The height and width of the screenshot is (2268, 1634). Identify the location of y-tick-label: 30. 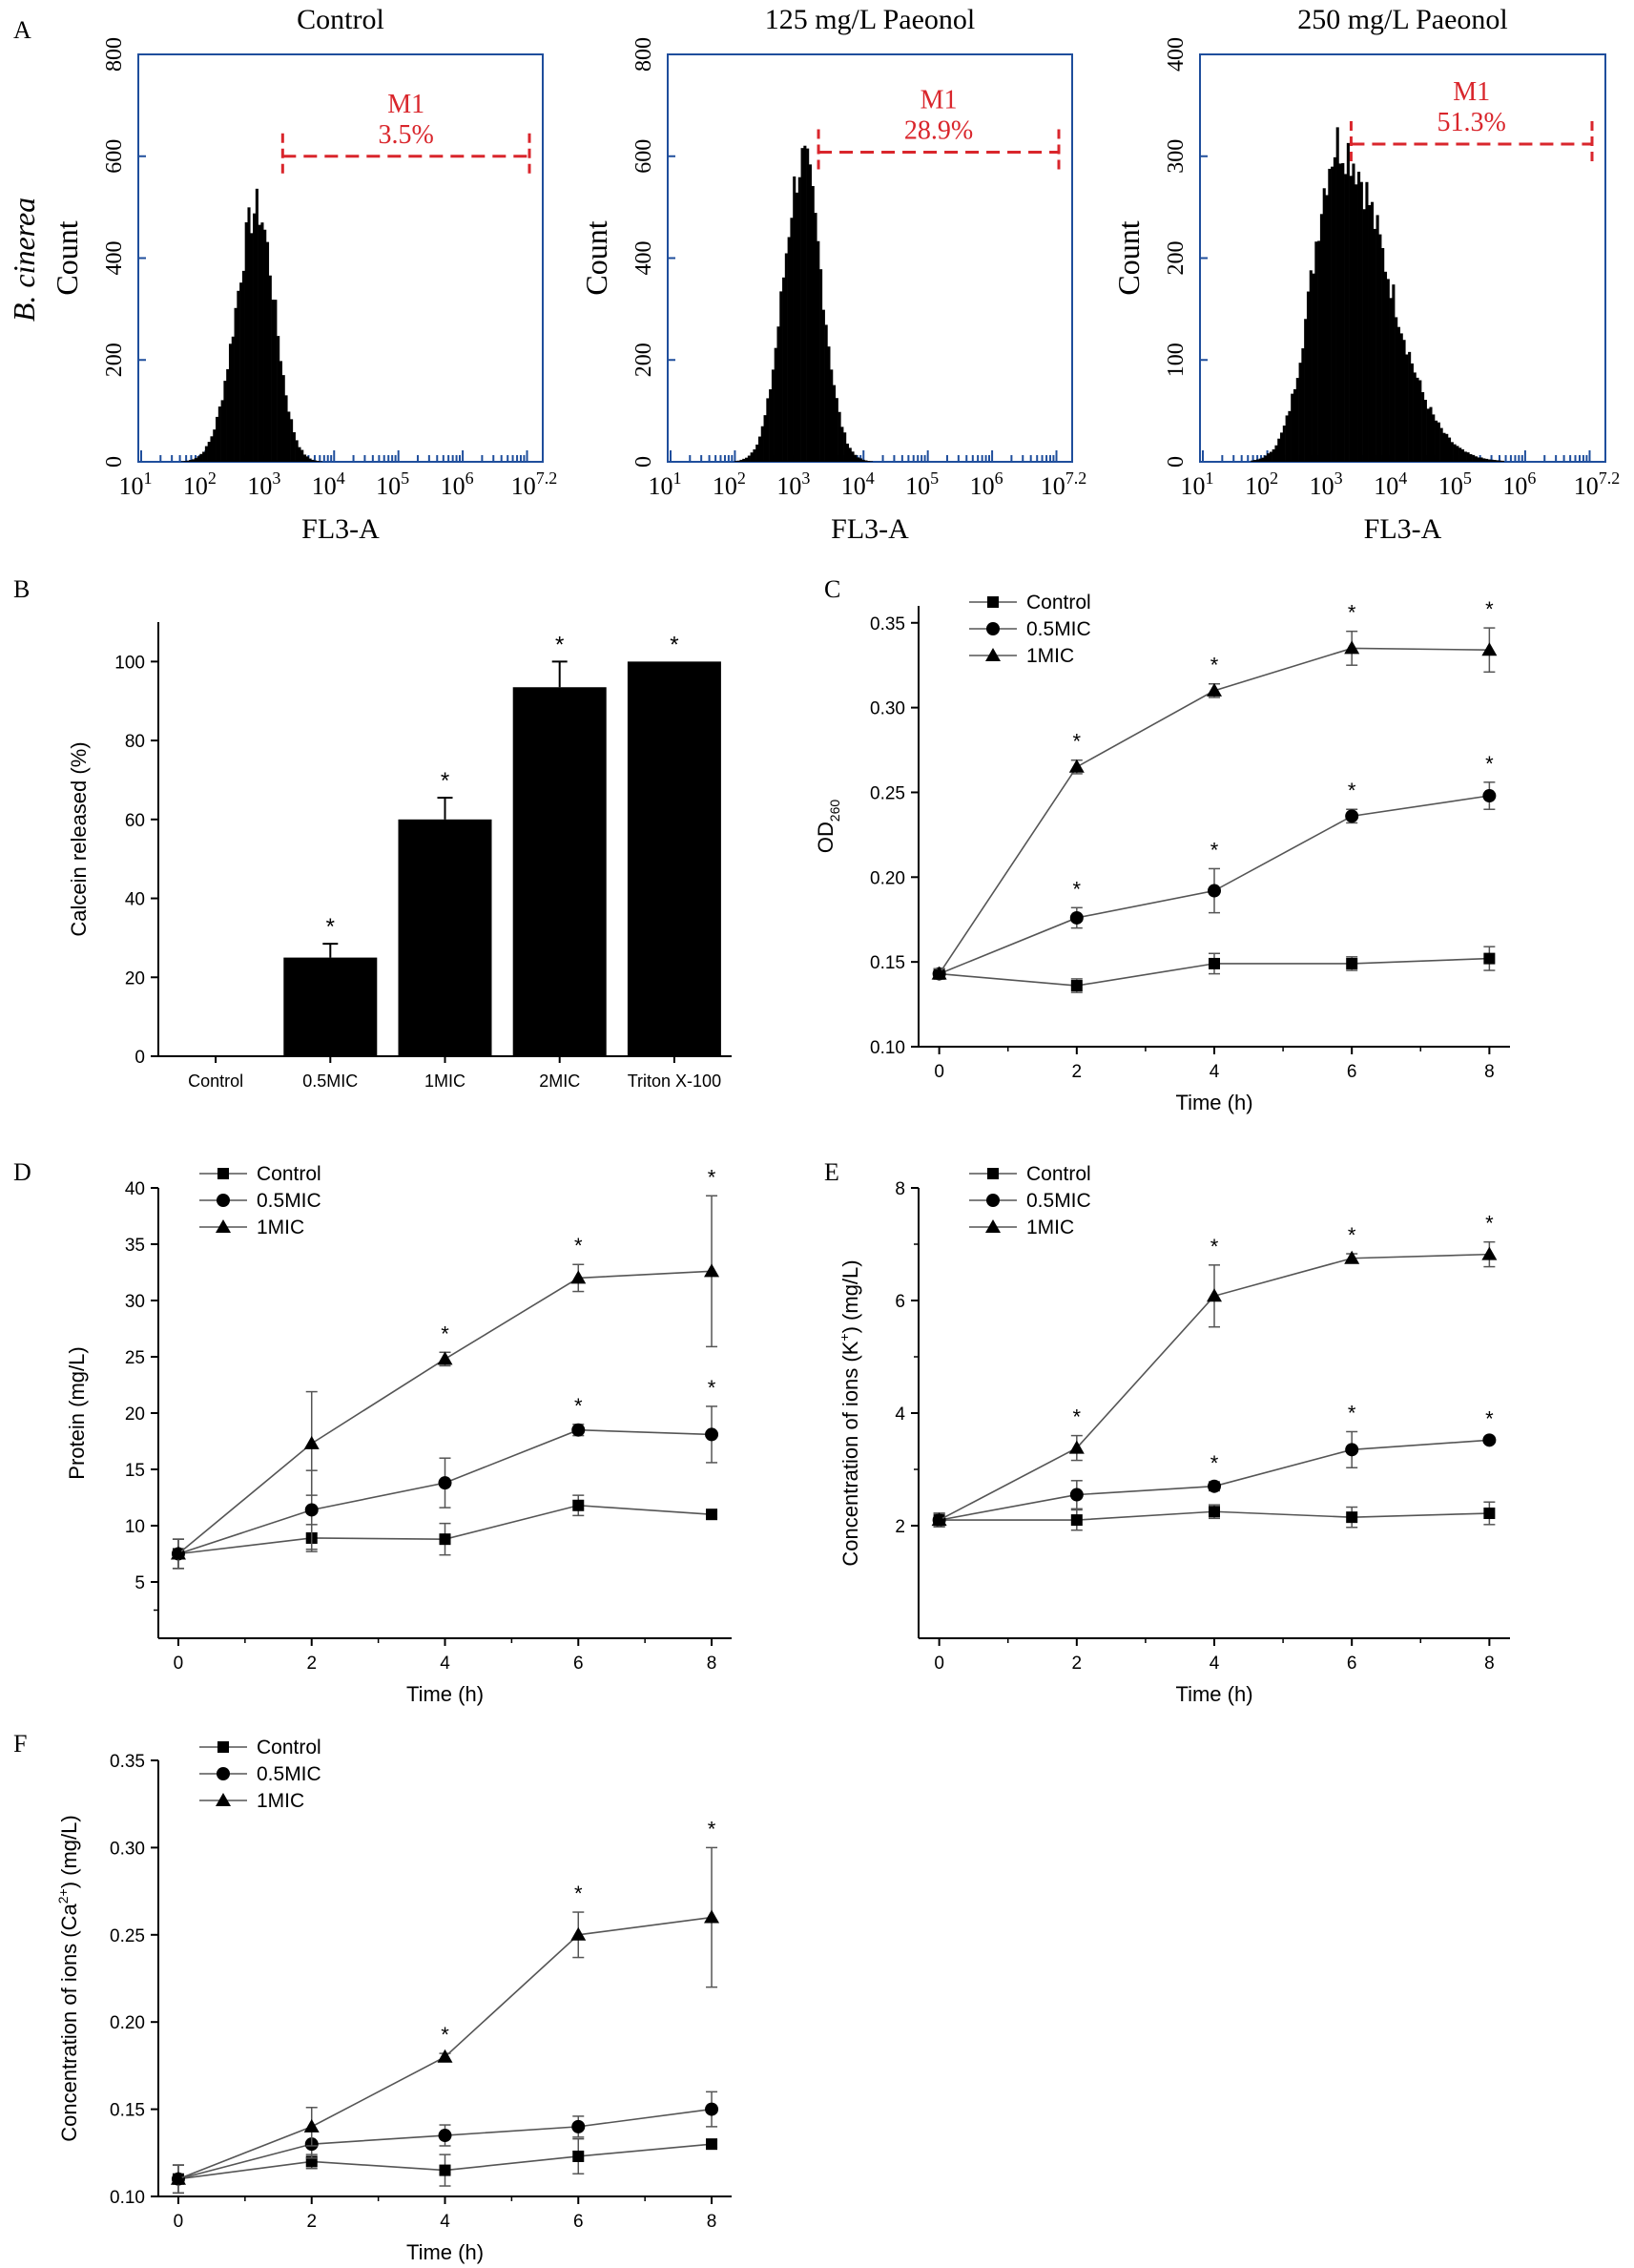
(135, 1302).